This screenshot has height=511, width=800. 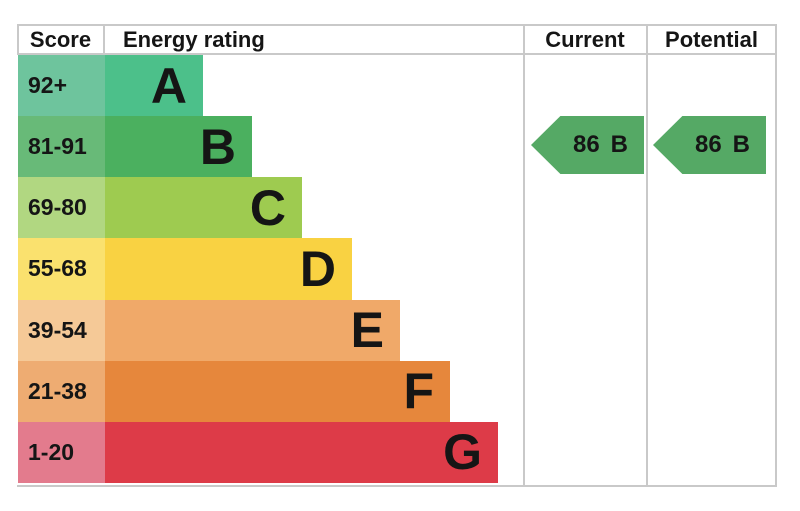 What do you see at coordinates (48, 85) in the screenshot?
I see `score-range-label: 92+` at bounding box center [48, 85].